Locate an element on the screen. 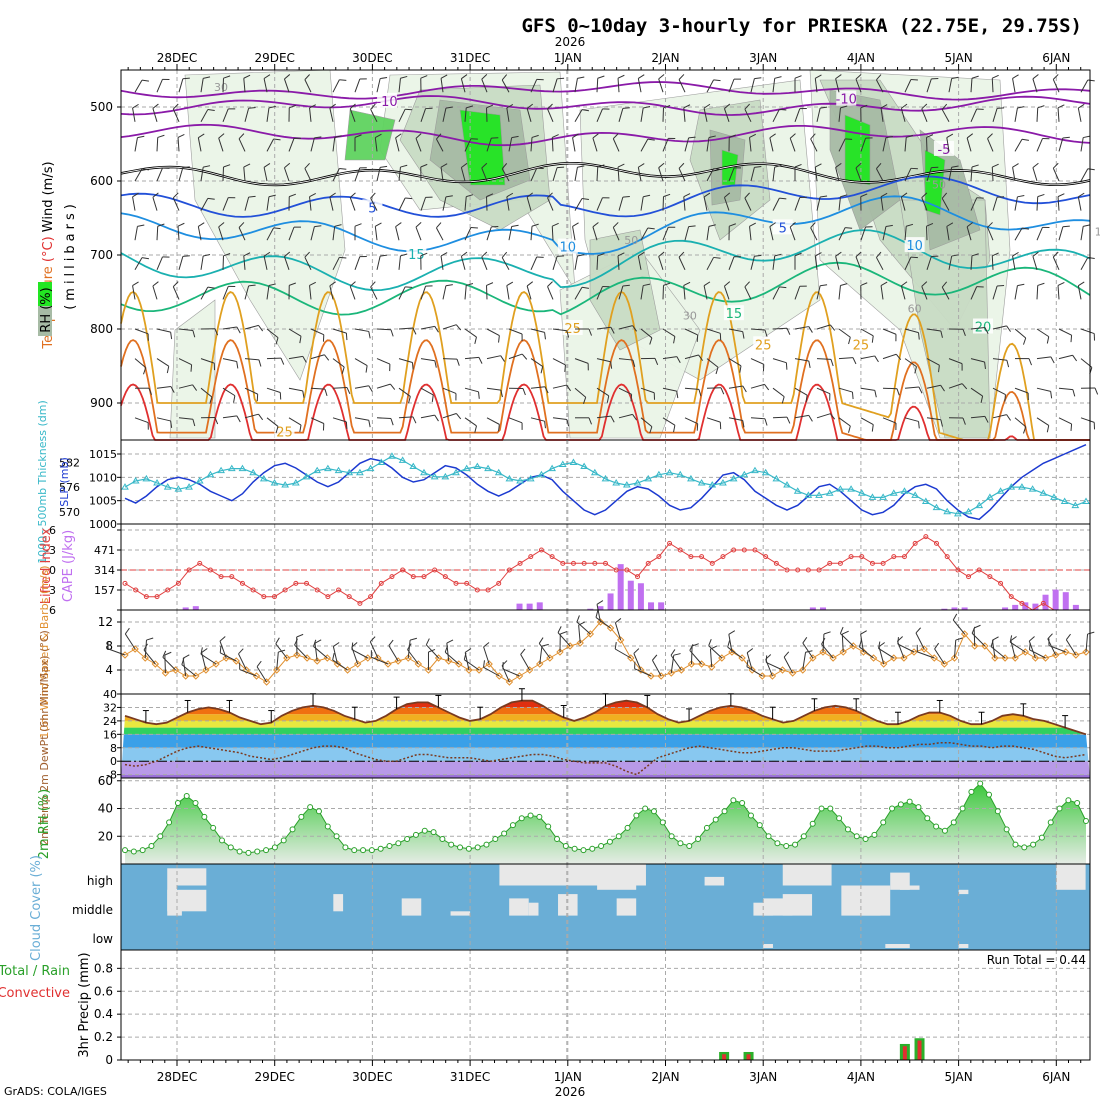  year-top: 2026 is located at coordinates (570, 42).